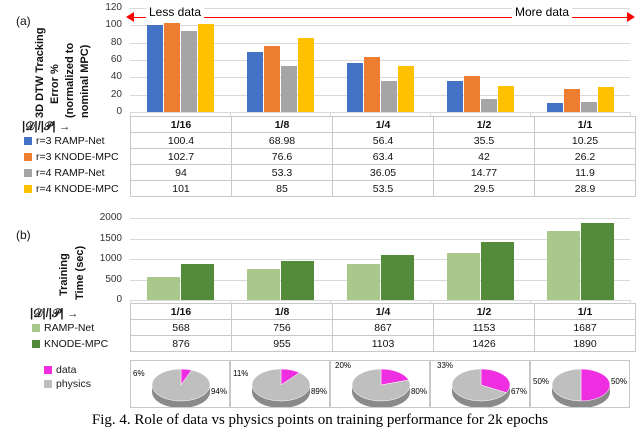 This screenshot has width=640, height=432. I want to click on pie-cell-1-8: 11% 89%, so click(280, 384).